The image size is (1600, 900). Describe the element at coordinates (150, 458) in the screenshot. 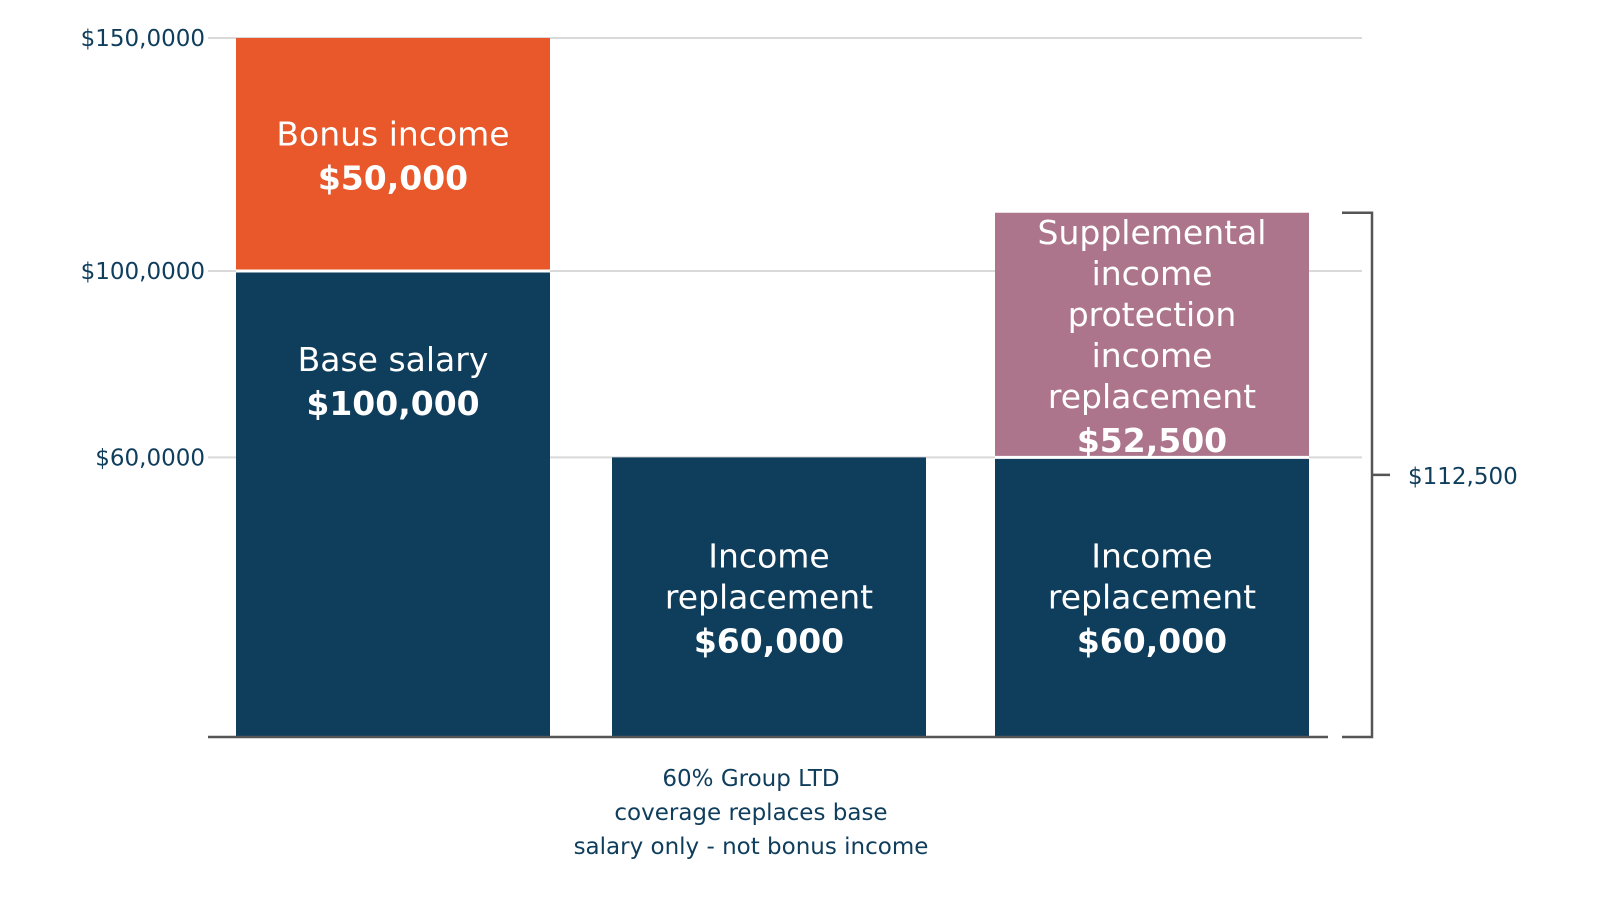

I see `y-tick-label: $60,0000` at that location.